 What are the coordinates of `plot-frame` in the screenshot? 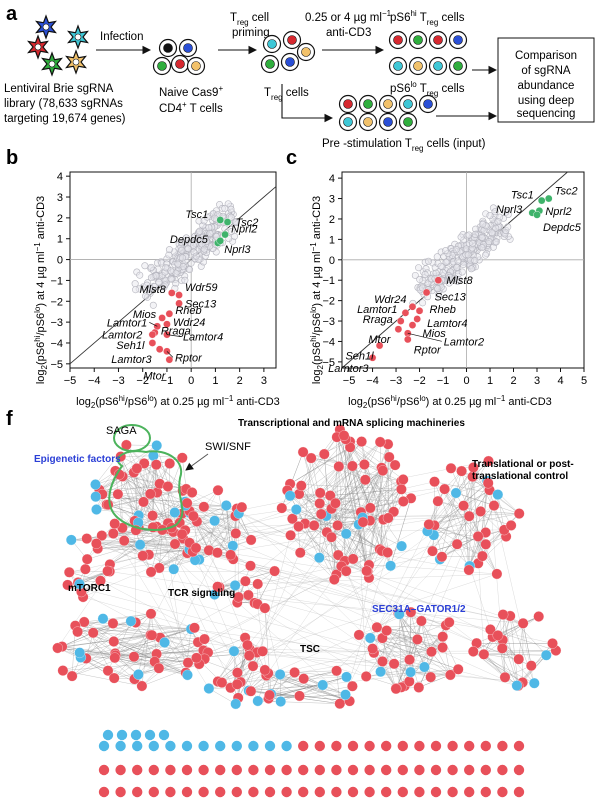 It's located at (463, 270).